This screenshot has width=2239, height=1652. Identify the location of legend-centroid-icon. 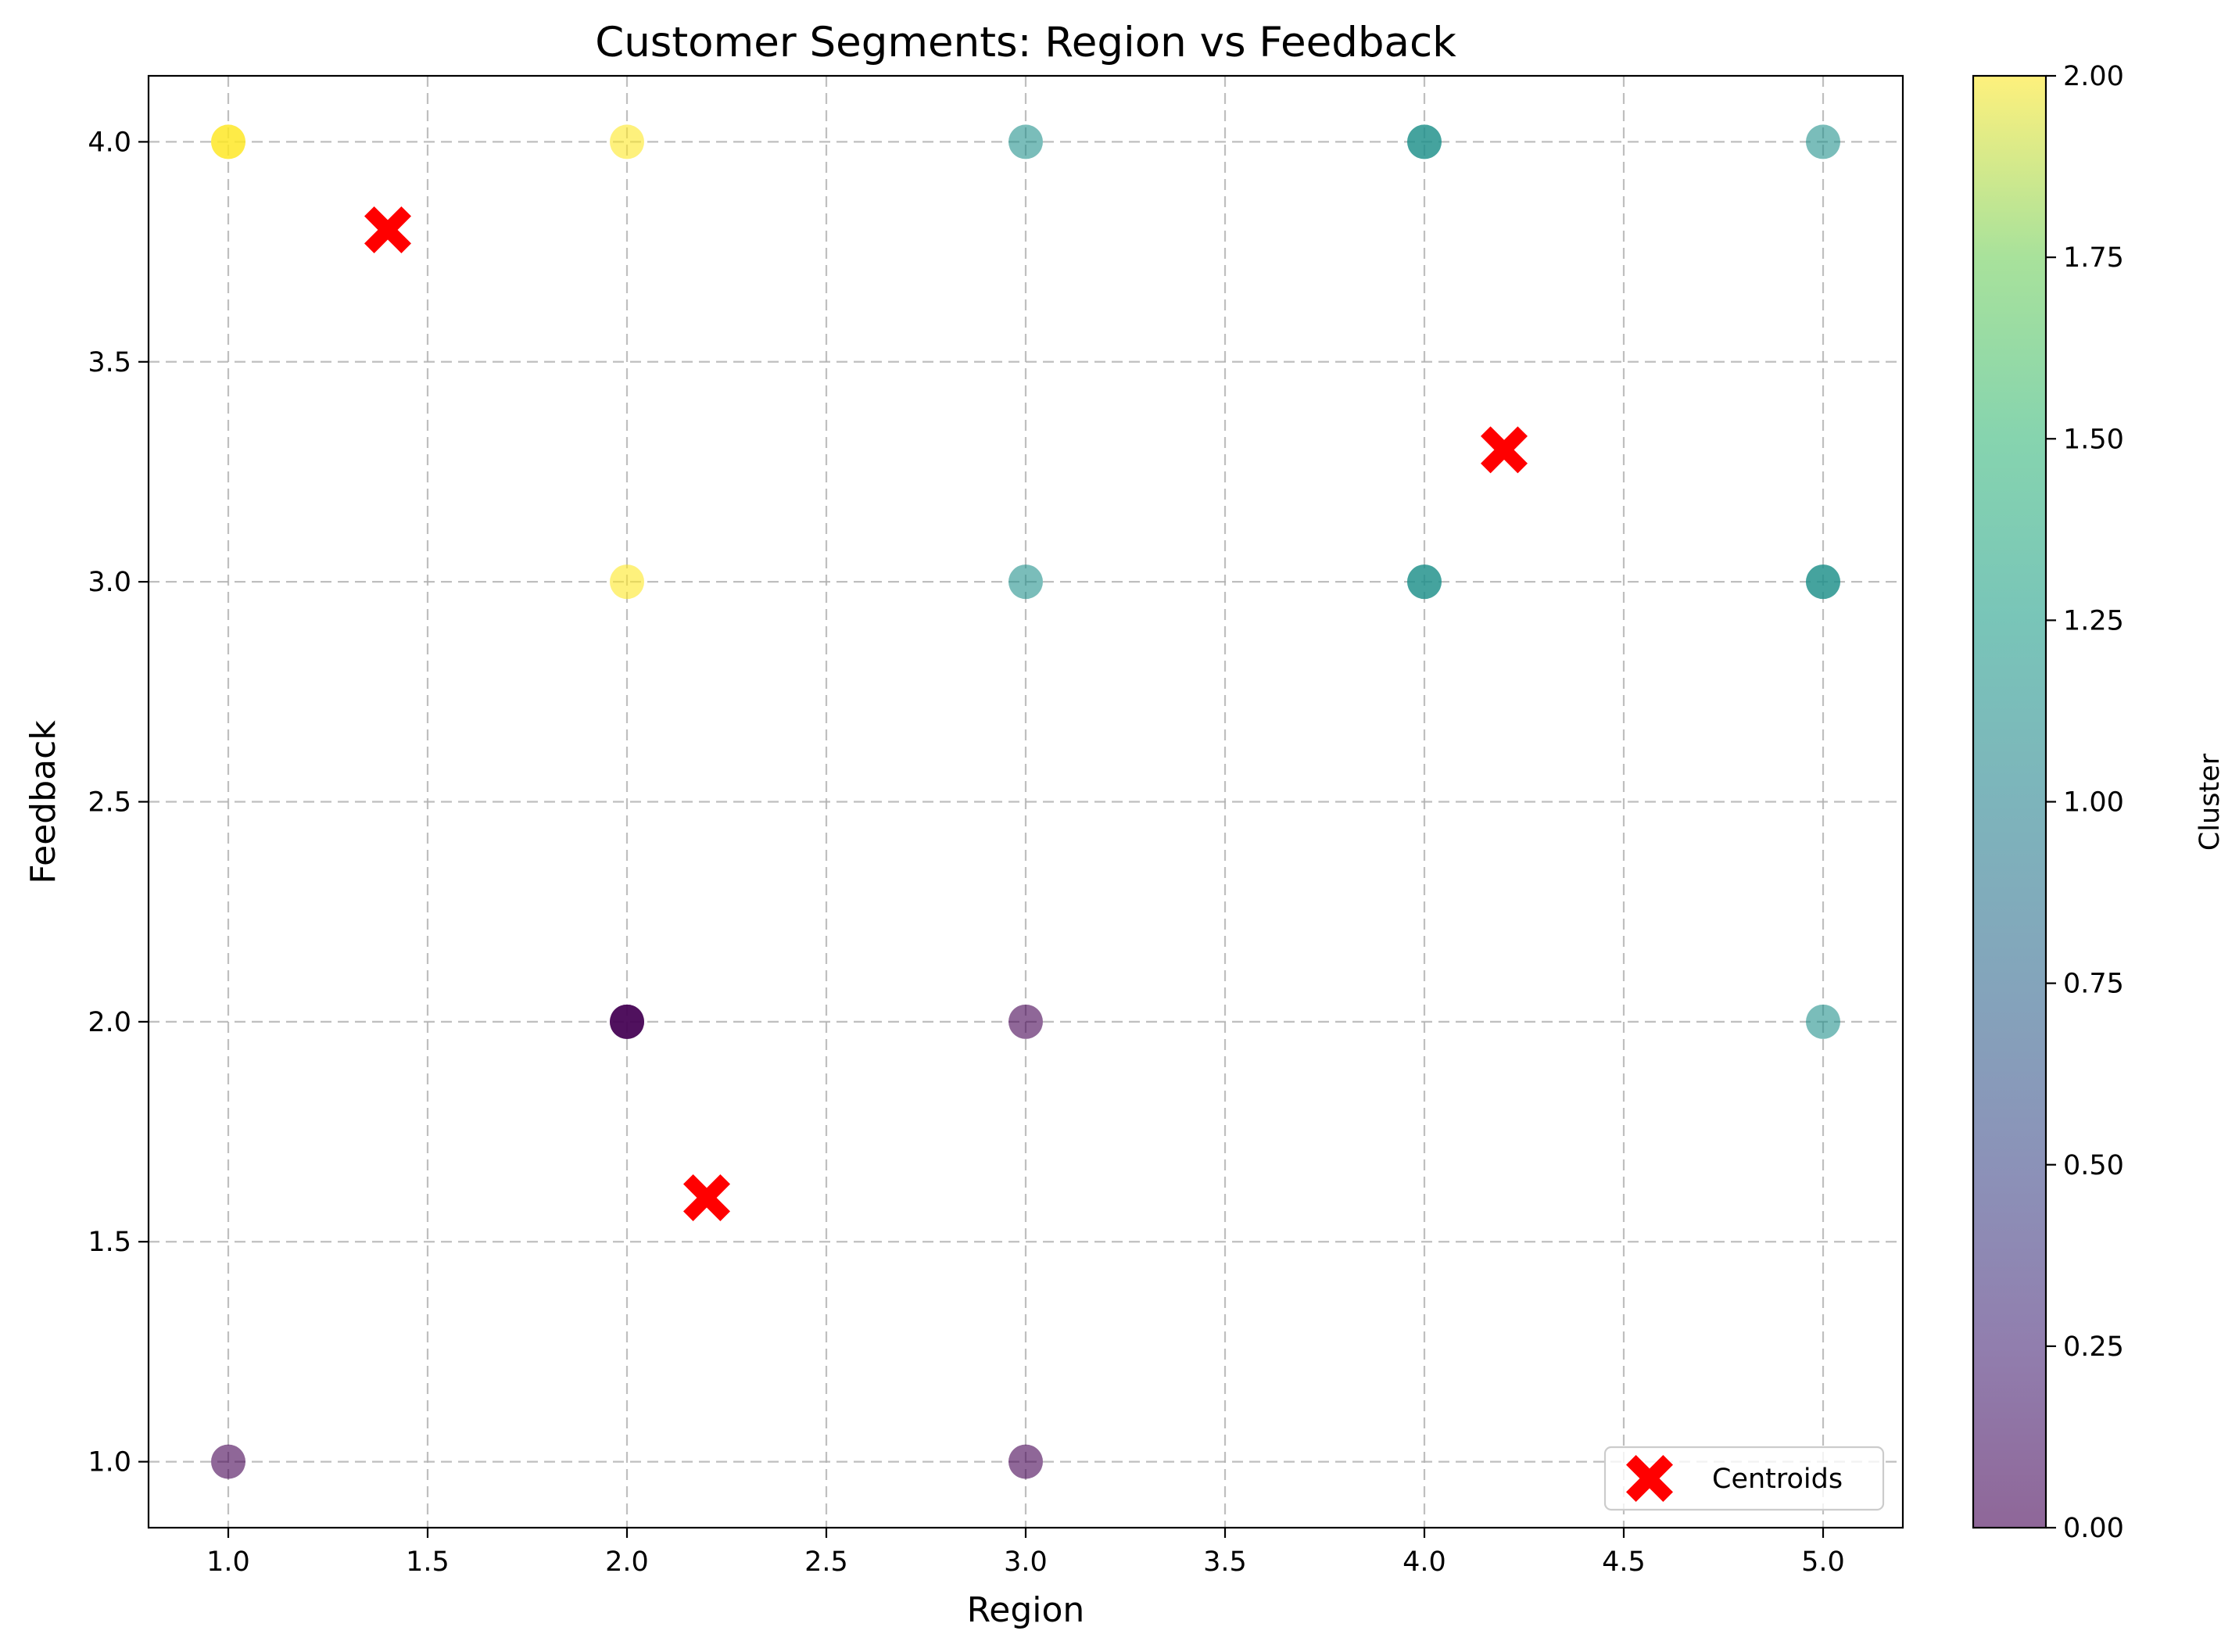
(1649, 1478).